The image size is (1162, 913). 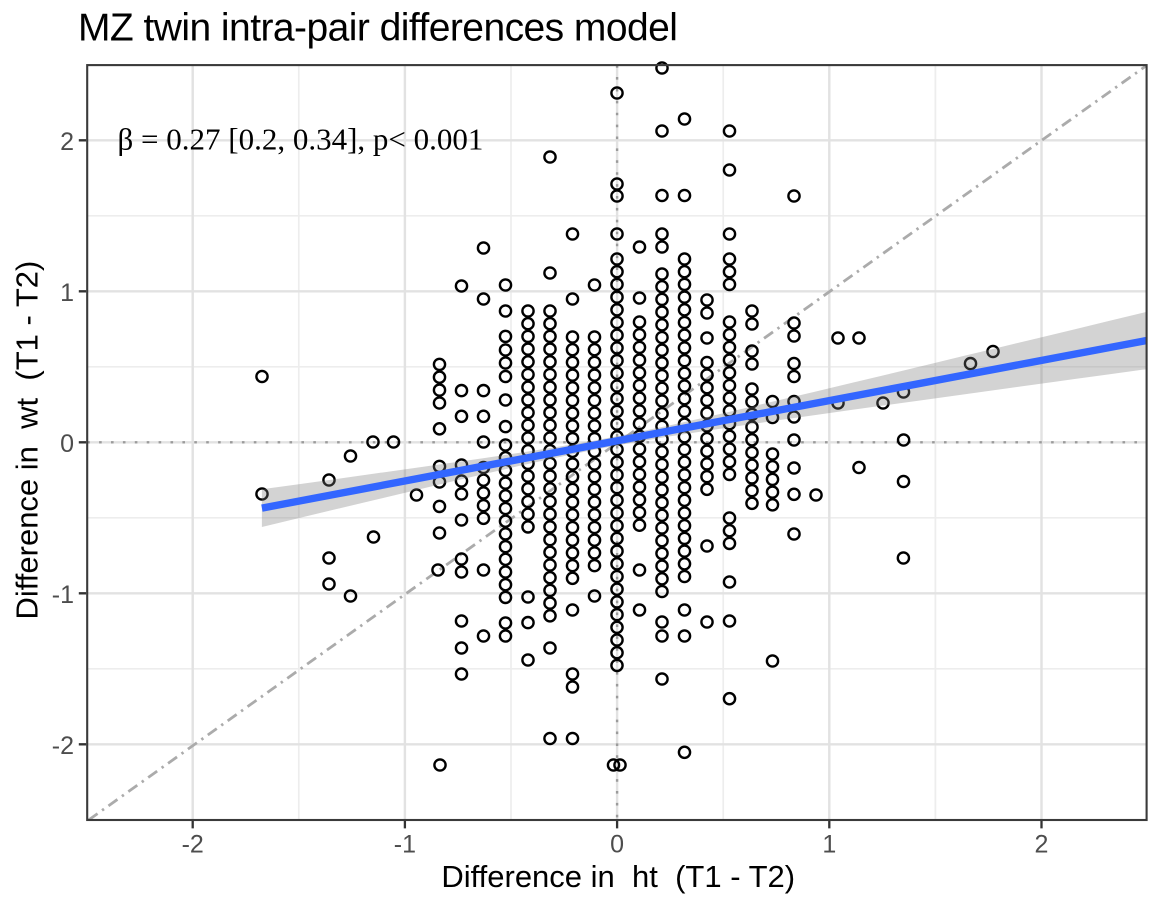 What do you see at coordinates (27, 440) in the screenshot?
I see `svg-text: Difference in wt (T1 - T2)` at bounding box center [27, 440].